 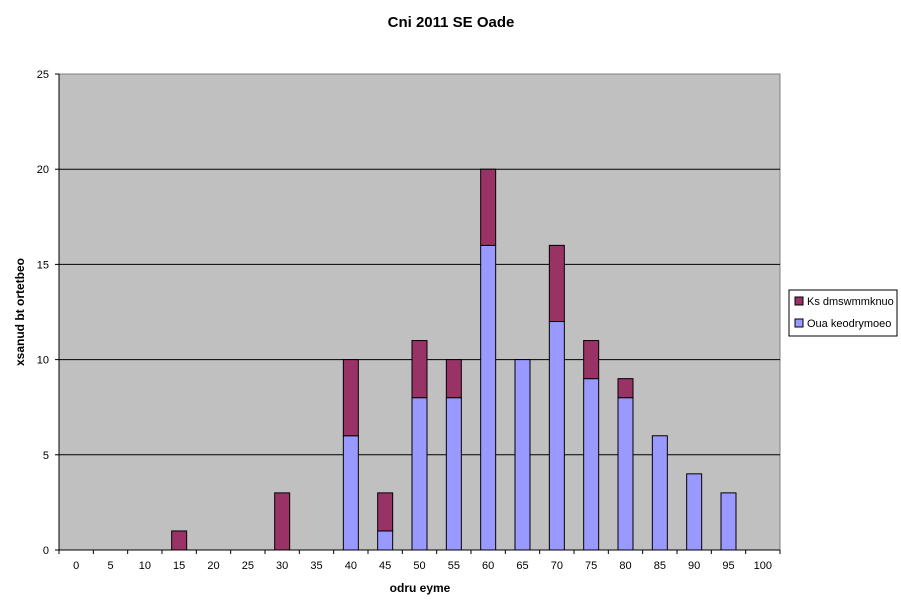 What do you see at coordinates (385, 566) in the screenshot?
I see `x-tick-label: 45` at bounding box center [385, 566].